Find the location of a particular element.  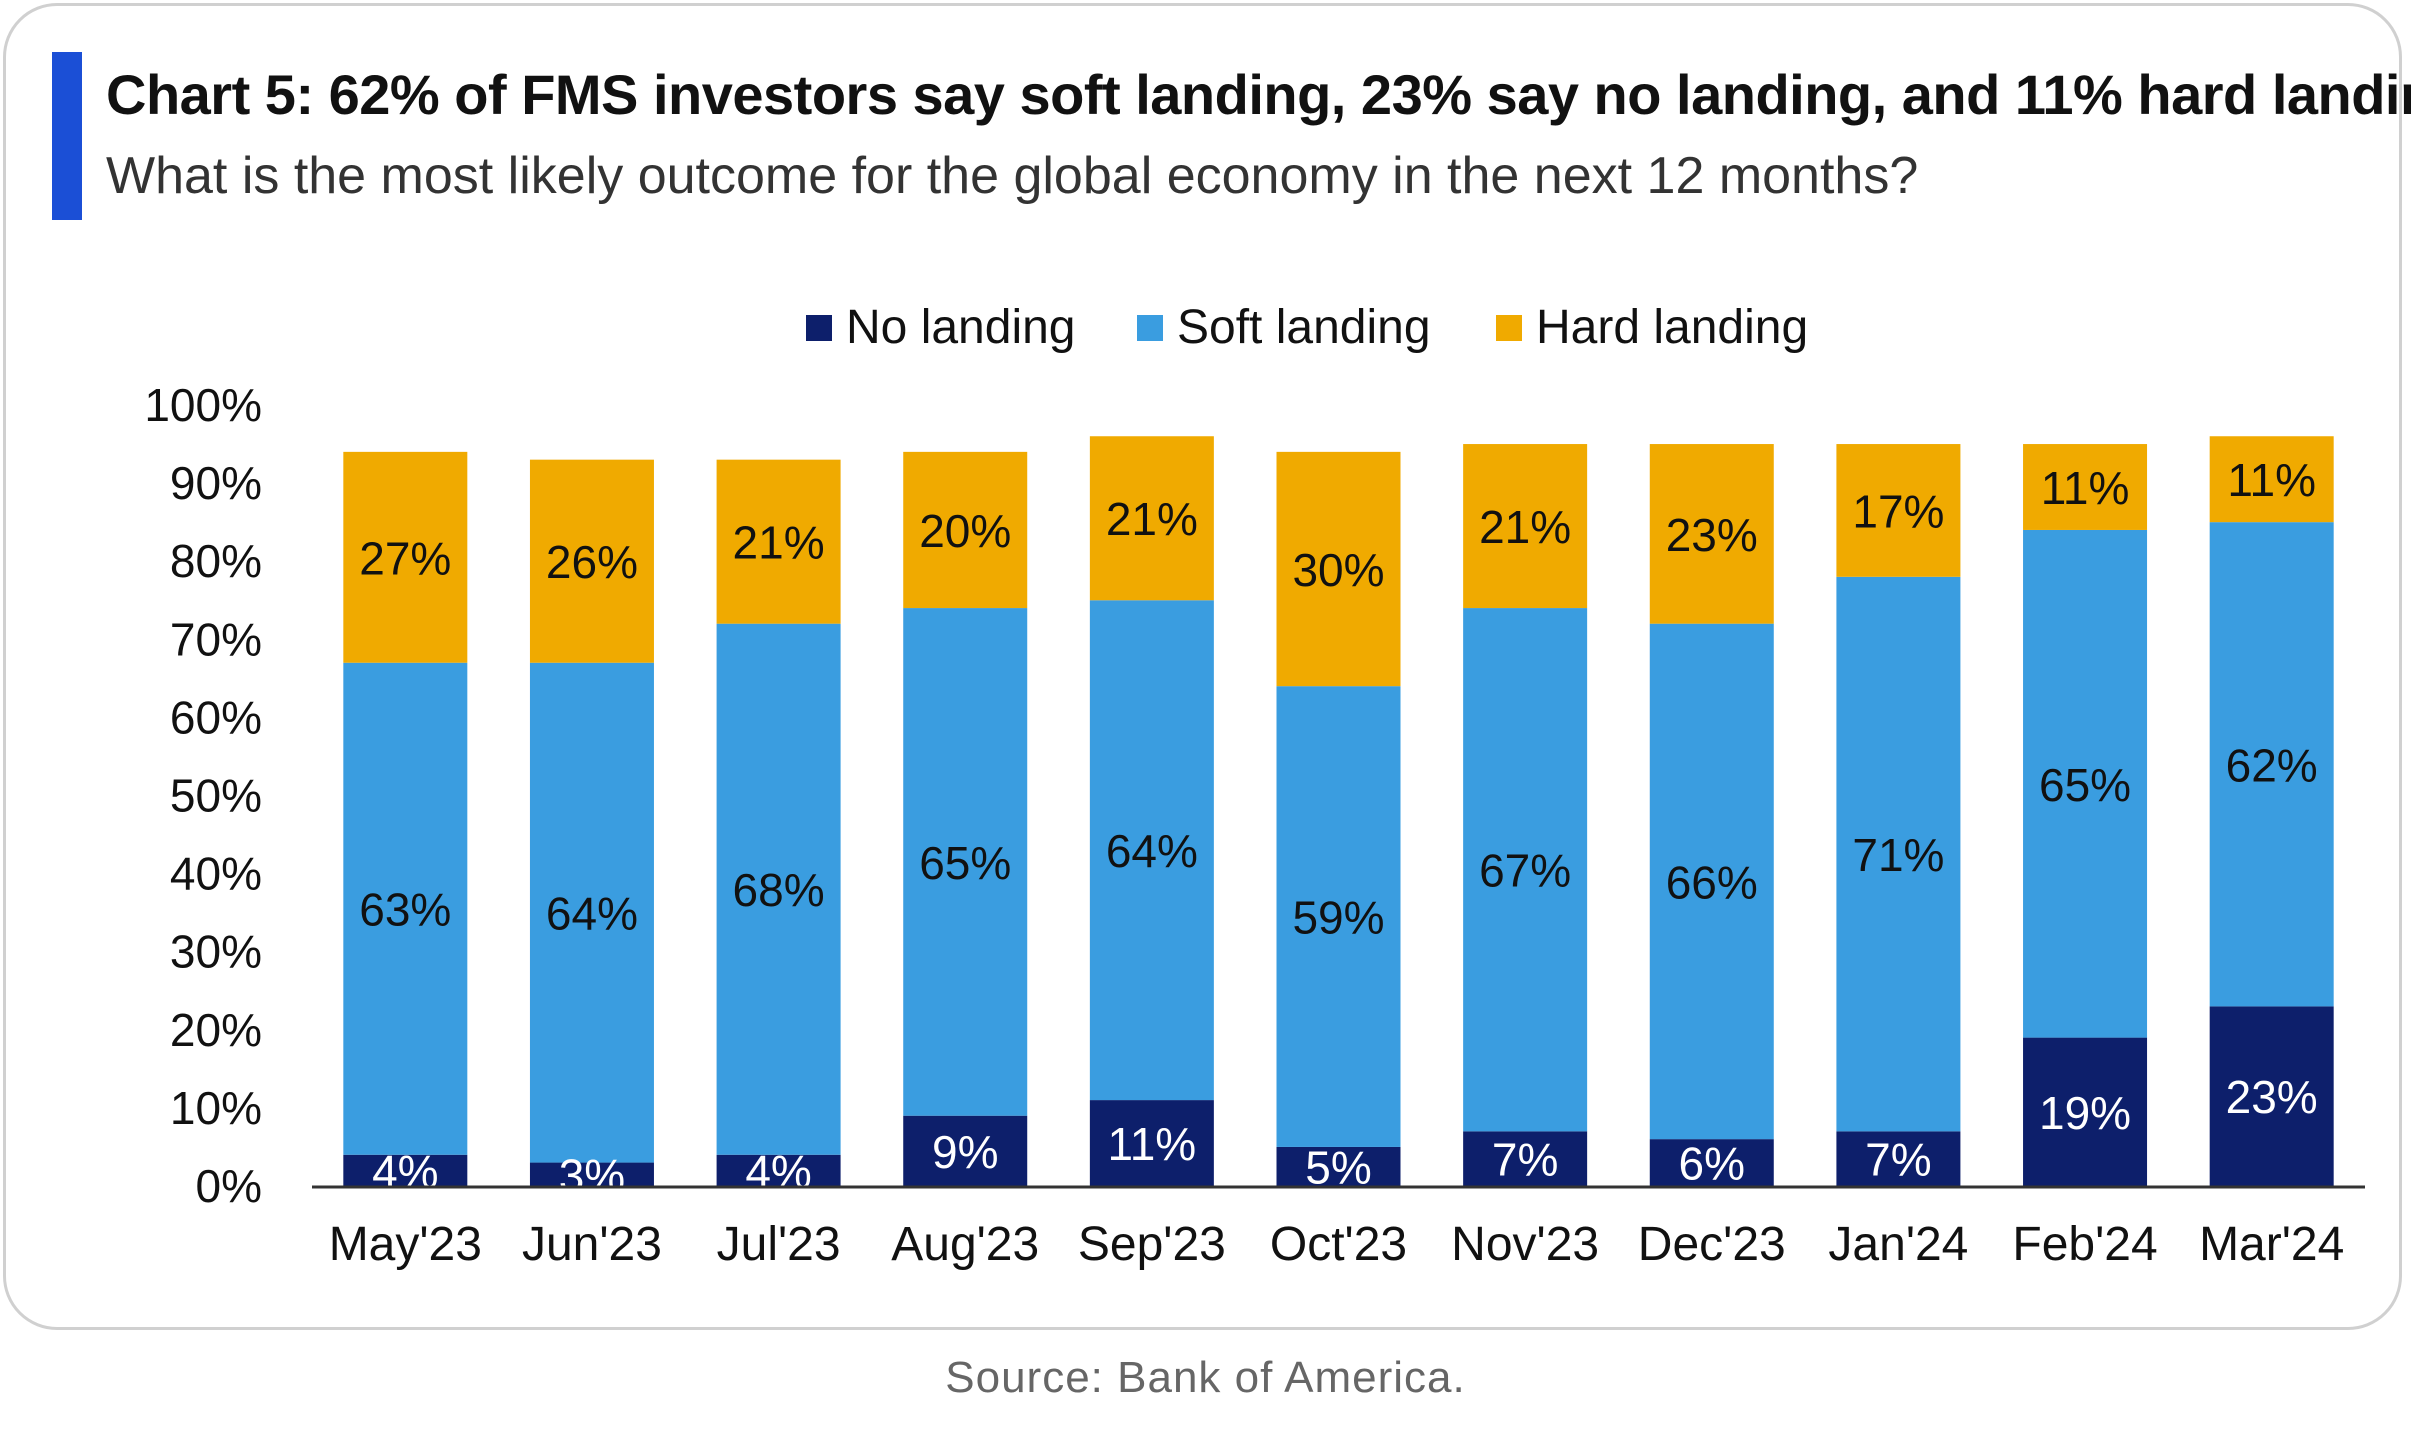

data-label-no-landing: 3% is located at coordinates (592, 1175).